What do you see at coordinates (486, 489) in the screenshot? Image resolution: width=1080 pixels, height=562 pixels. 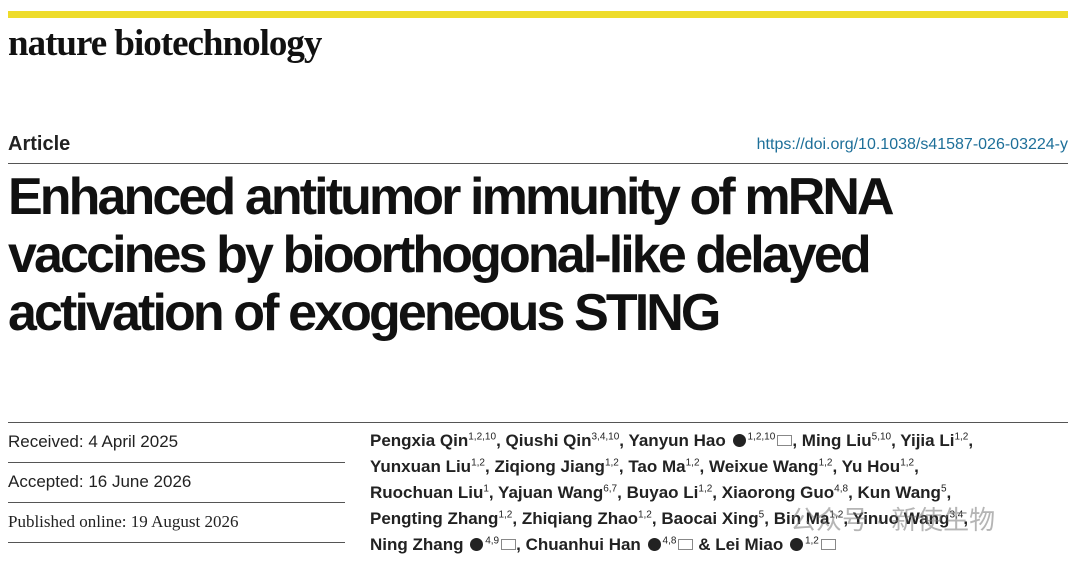 I see `affiliation: 1` at bounding box center [486, 489].